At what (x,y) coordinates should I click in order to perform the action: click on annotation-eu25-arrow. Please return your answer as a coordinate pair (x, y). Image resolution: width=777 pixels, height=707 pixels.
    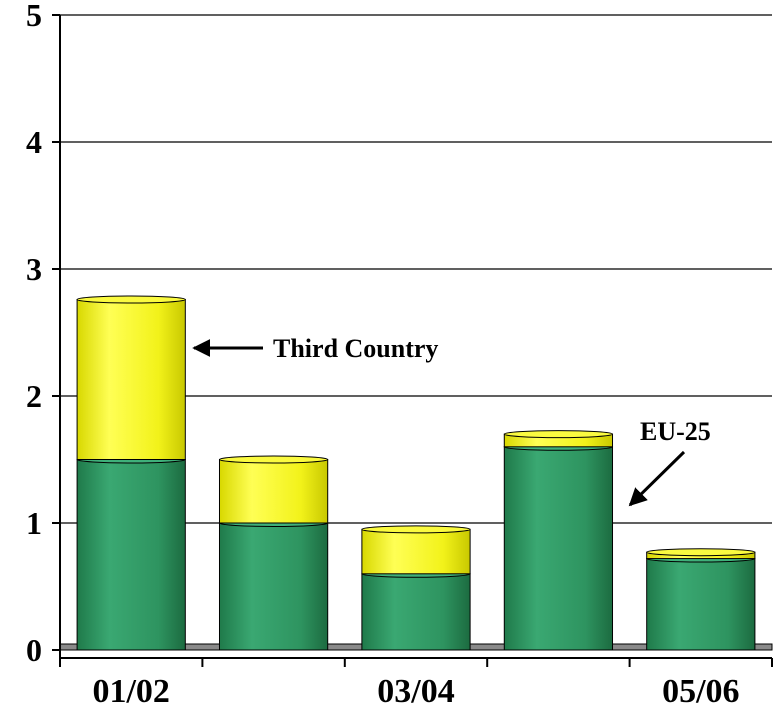
    Looking at the image, I should click on (657, 478).